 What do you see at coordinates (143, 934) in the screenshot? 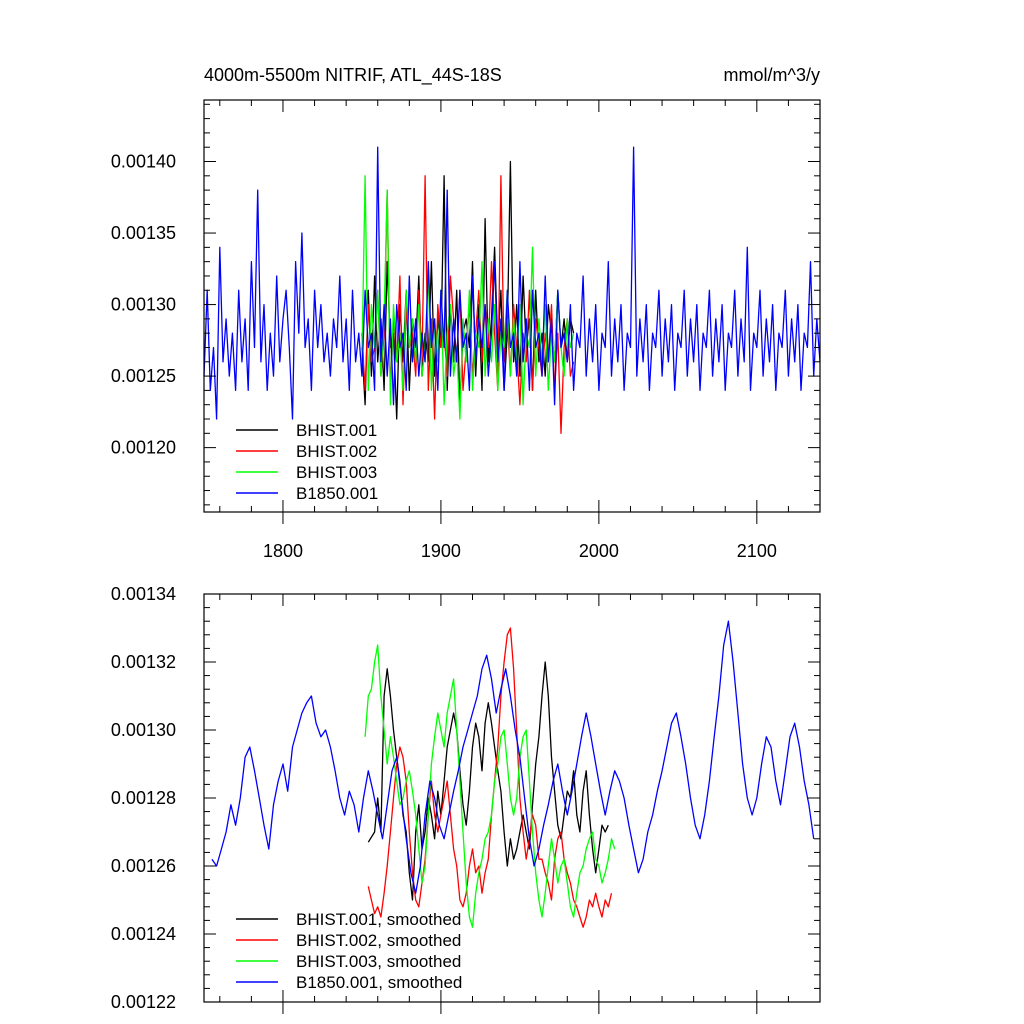
I see `bottom-y-tick-label: 0.00124` at bounding box center [143, 934].